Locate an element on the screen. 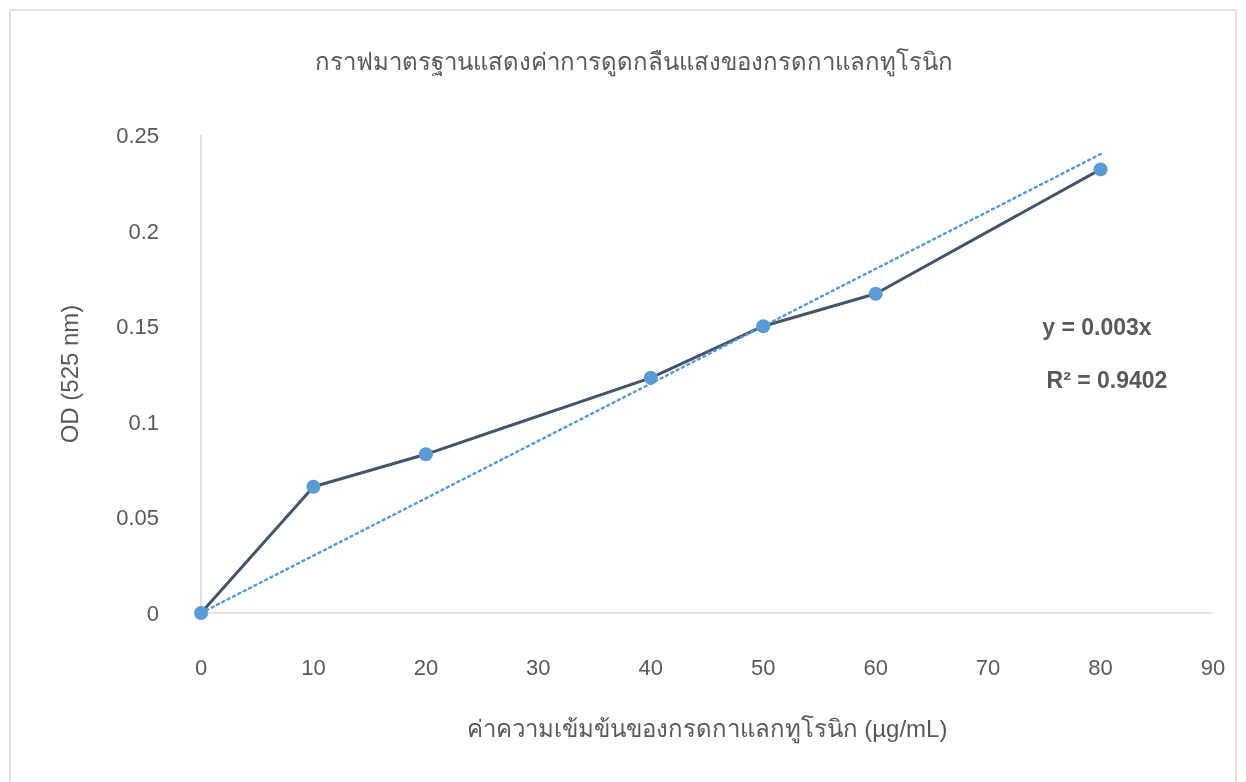  x-tick-label: 80 is located at coordinates (1100, 667).